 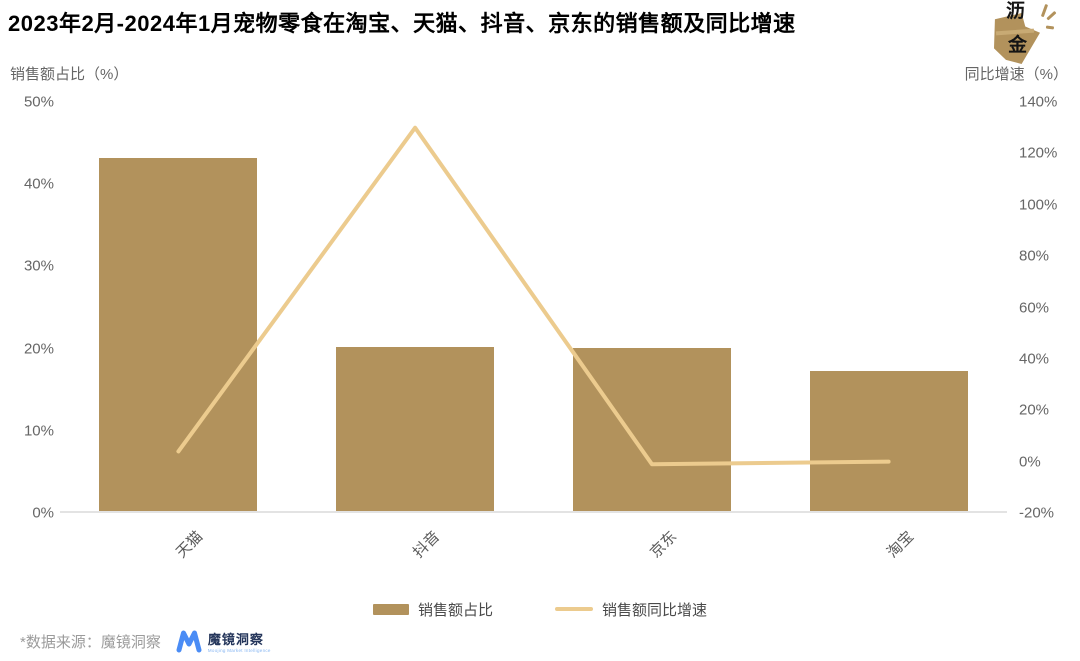 I want to click on bar-swatch-icon, so click(x=390, y=609).